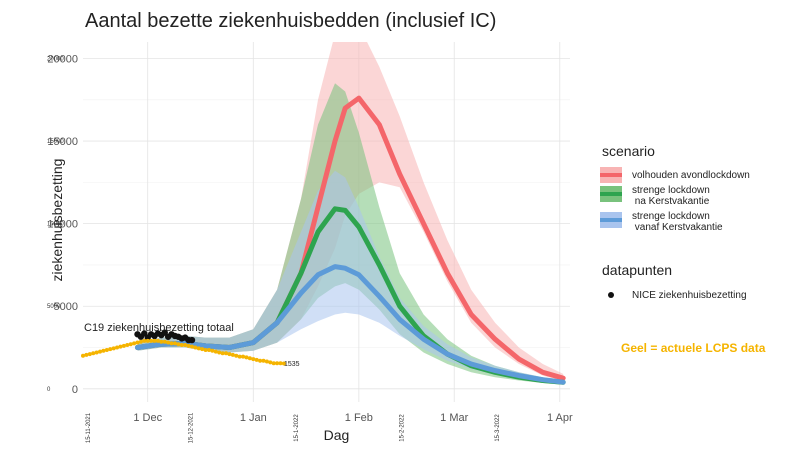 This screenshot has height=450, width=800. What do you see at coordinates (350, 324) in the screenshot?
I see `line-strenge-lockdown-vanaf-kerstvakantie` at bounding box center [350, 324].